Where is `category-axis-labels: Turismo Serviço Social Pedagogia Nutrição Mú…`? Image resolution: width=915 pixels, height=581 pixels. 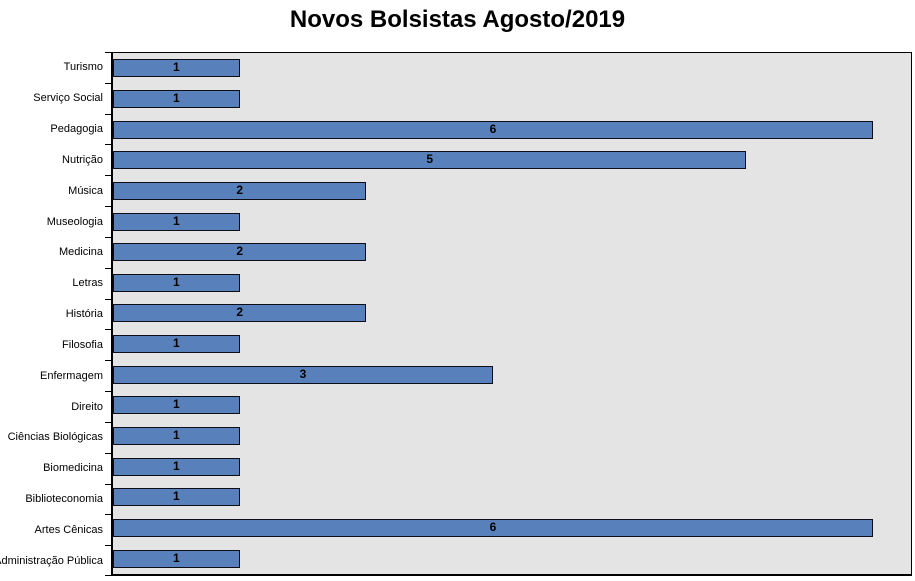
category-axis-labels: Turismo Serviço Social Pedagogia Nutrição Mú… is located at coordinates (51, 314).